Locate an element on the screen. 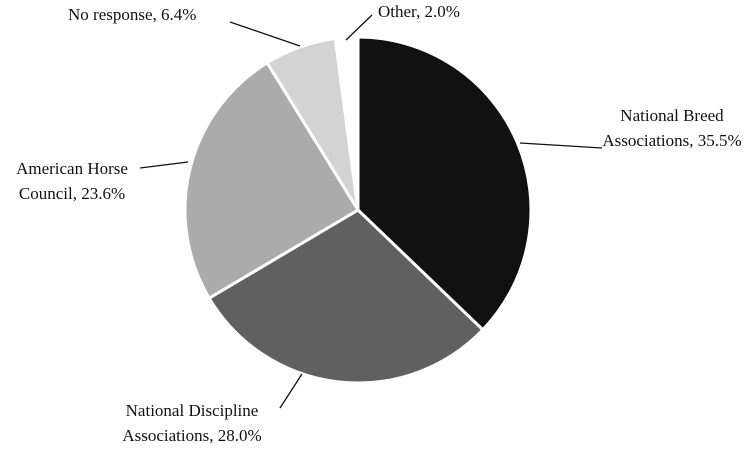 The image size is (752, 451). slice-label: American Horse Council, 23.6% is located at coordinates (72, 181).